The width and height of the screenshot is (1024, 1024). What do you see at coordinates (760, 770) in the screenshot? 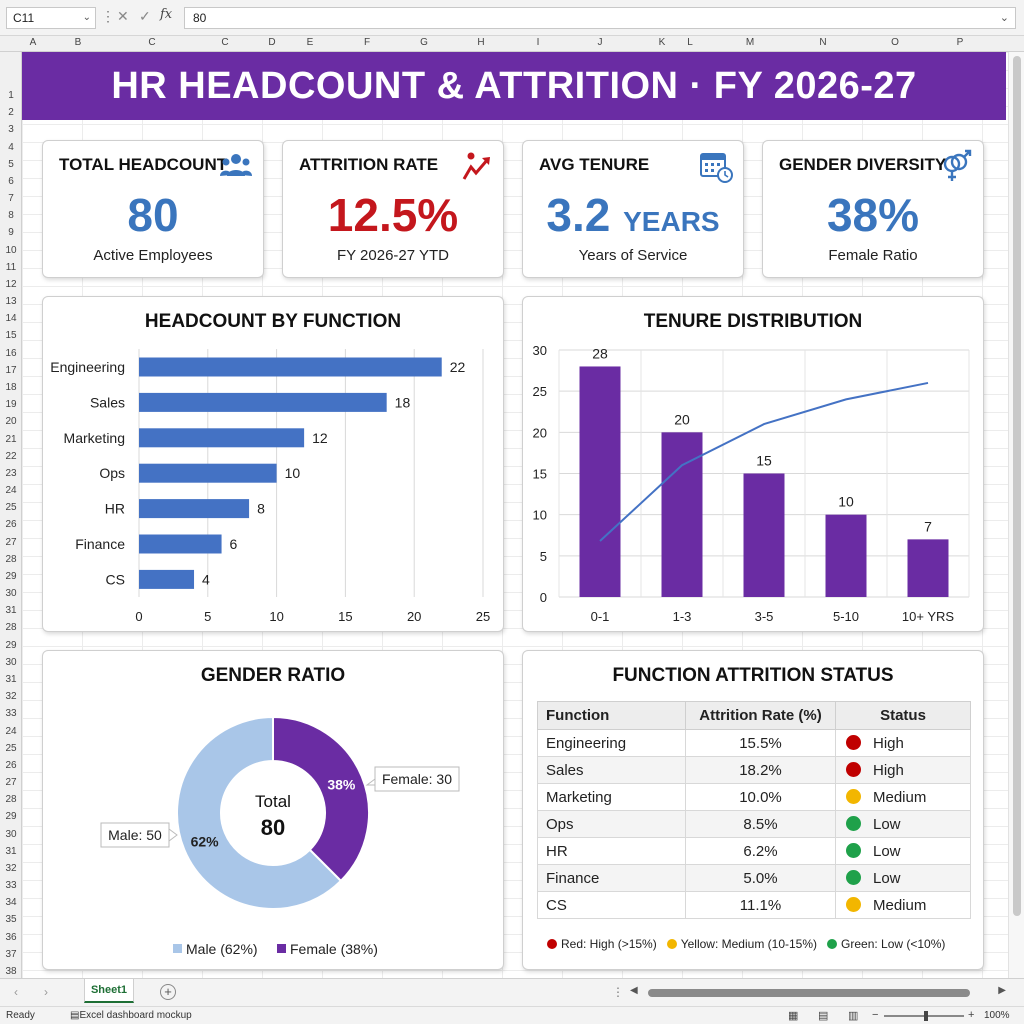
I see `cell-rate: 18.2%` at bounding box center [760, 770].